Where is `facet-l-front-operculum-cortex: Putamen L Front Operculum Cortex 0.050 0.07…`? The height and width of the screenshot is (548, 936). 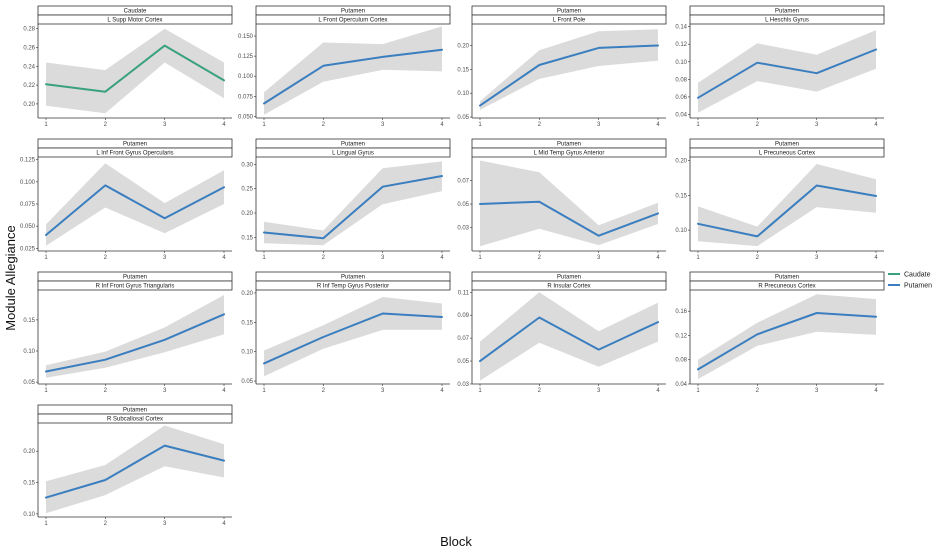 facet-l-front-operculum-cortex: Putamen L Front Operculum Cortex 0.050 0.07… is located at coordinates (344, 66).